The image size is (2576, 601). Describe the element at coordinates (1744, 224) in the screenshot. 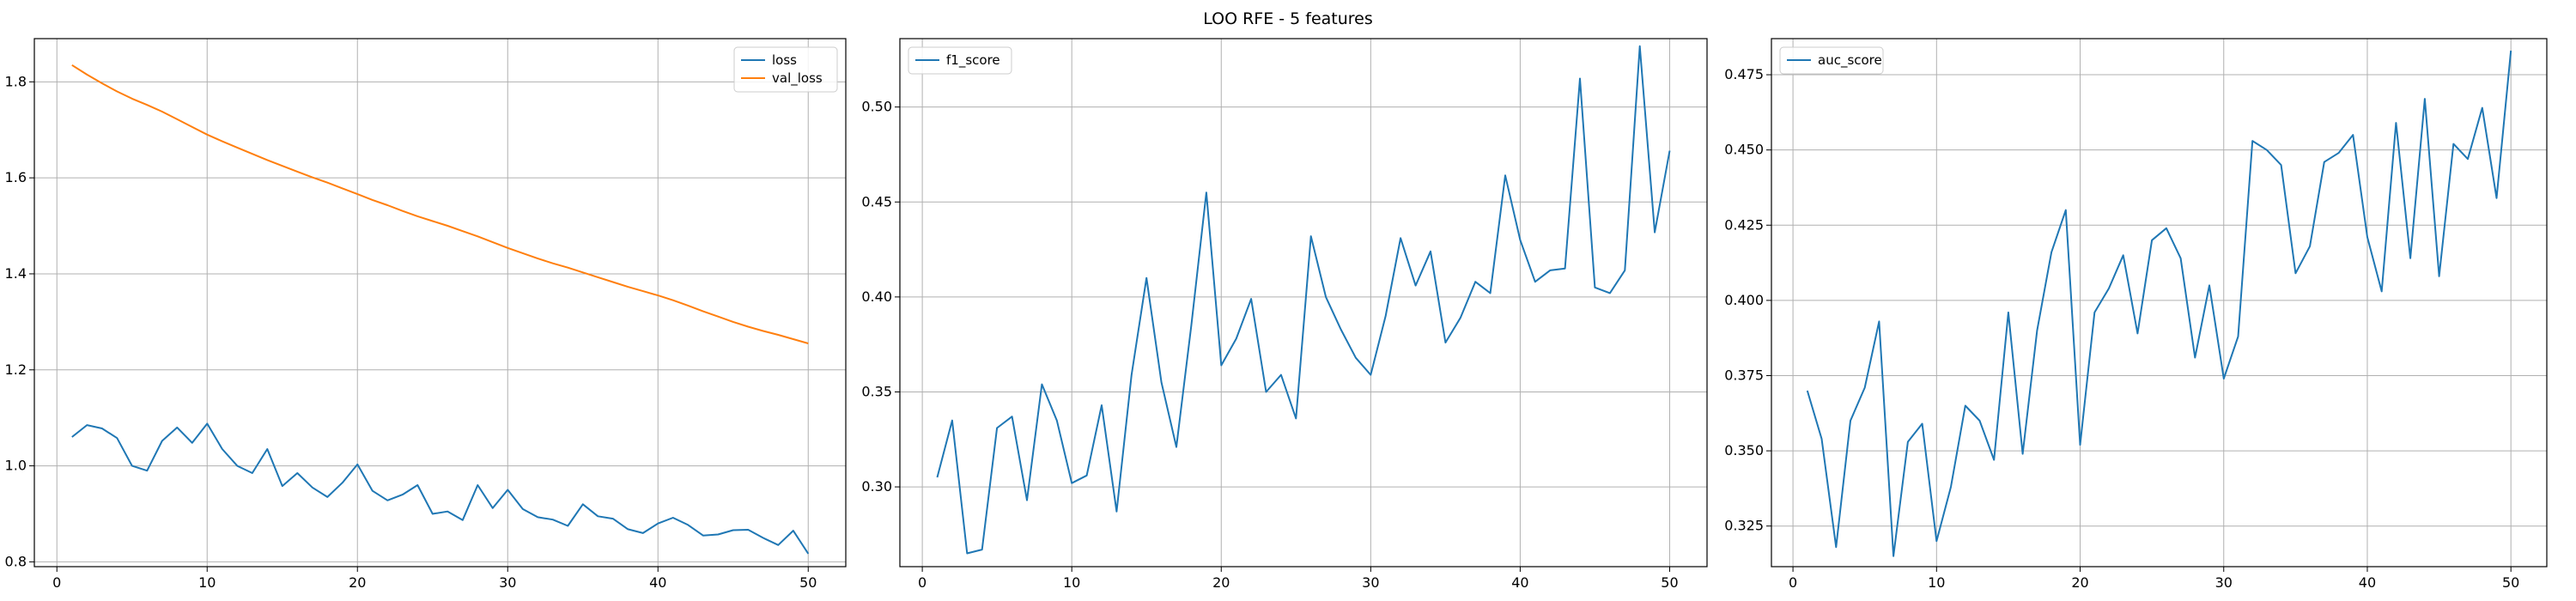

I see `y-tick-label: 0.425` at that location.